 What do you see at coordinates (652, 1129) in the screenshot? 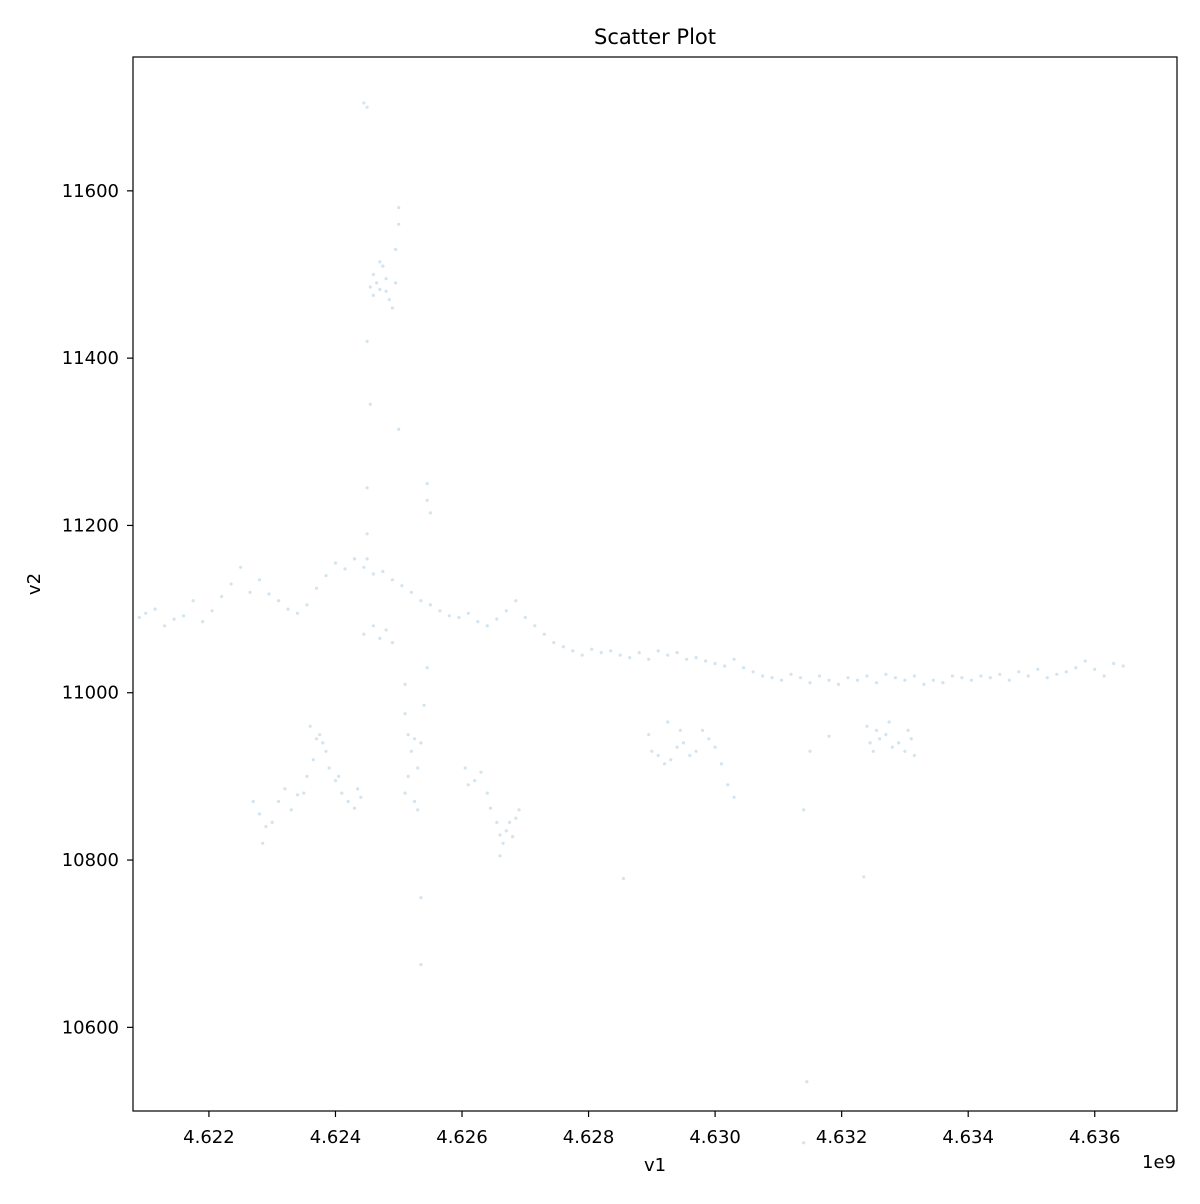
I see `x-axis: 4.622 4.624 4.626 4.628 4.630 4.632 4.634 4.636` at bounding box center [652, 1129].